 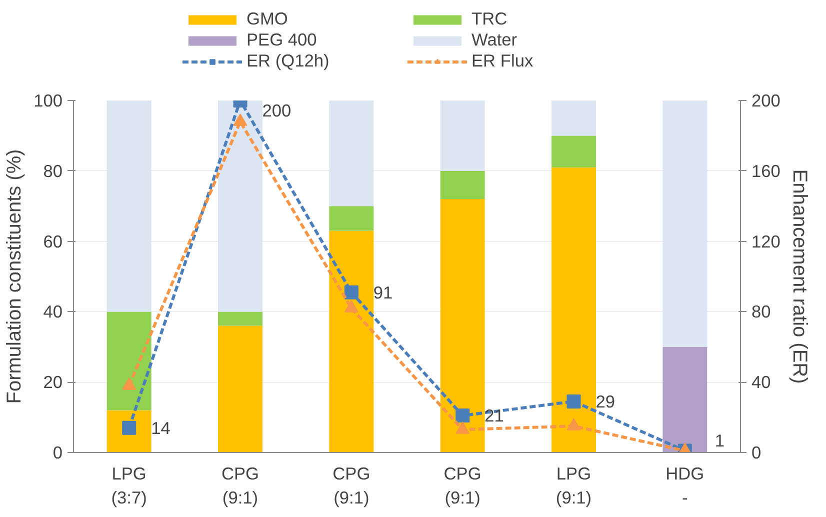 I want to click on legend-label: ER Flux, so click(x=503, y=61).